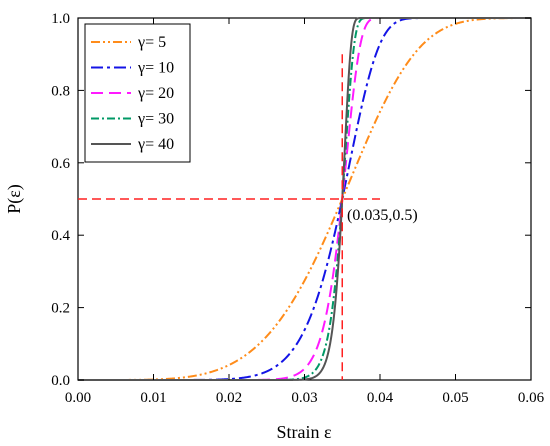 This screenshot has width=550, height=446. I want to click on legend-label-2: γ= 10, so click(155, 68).